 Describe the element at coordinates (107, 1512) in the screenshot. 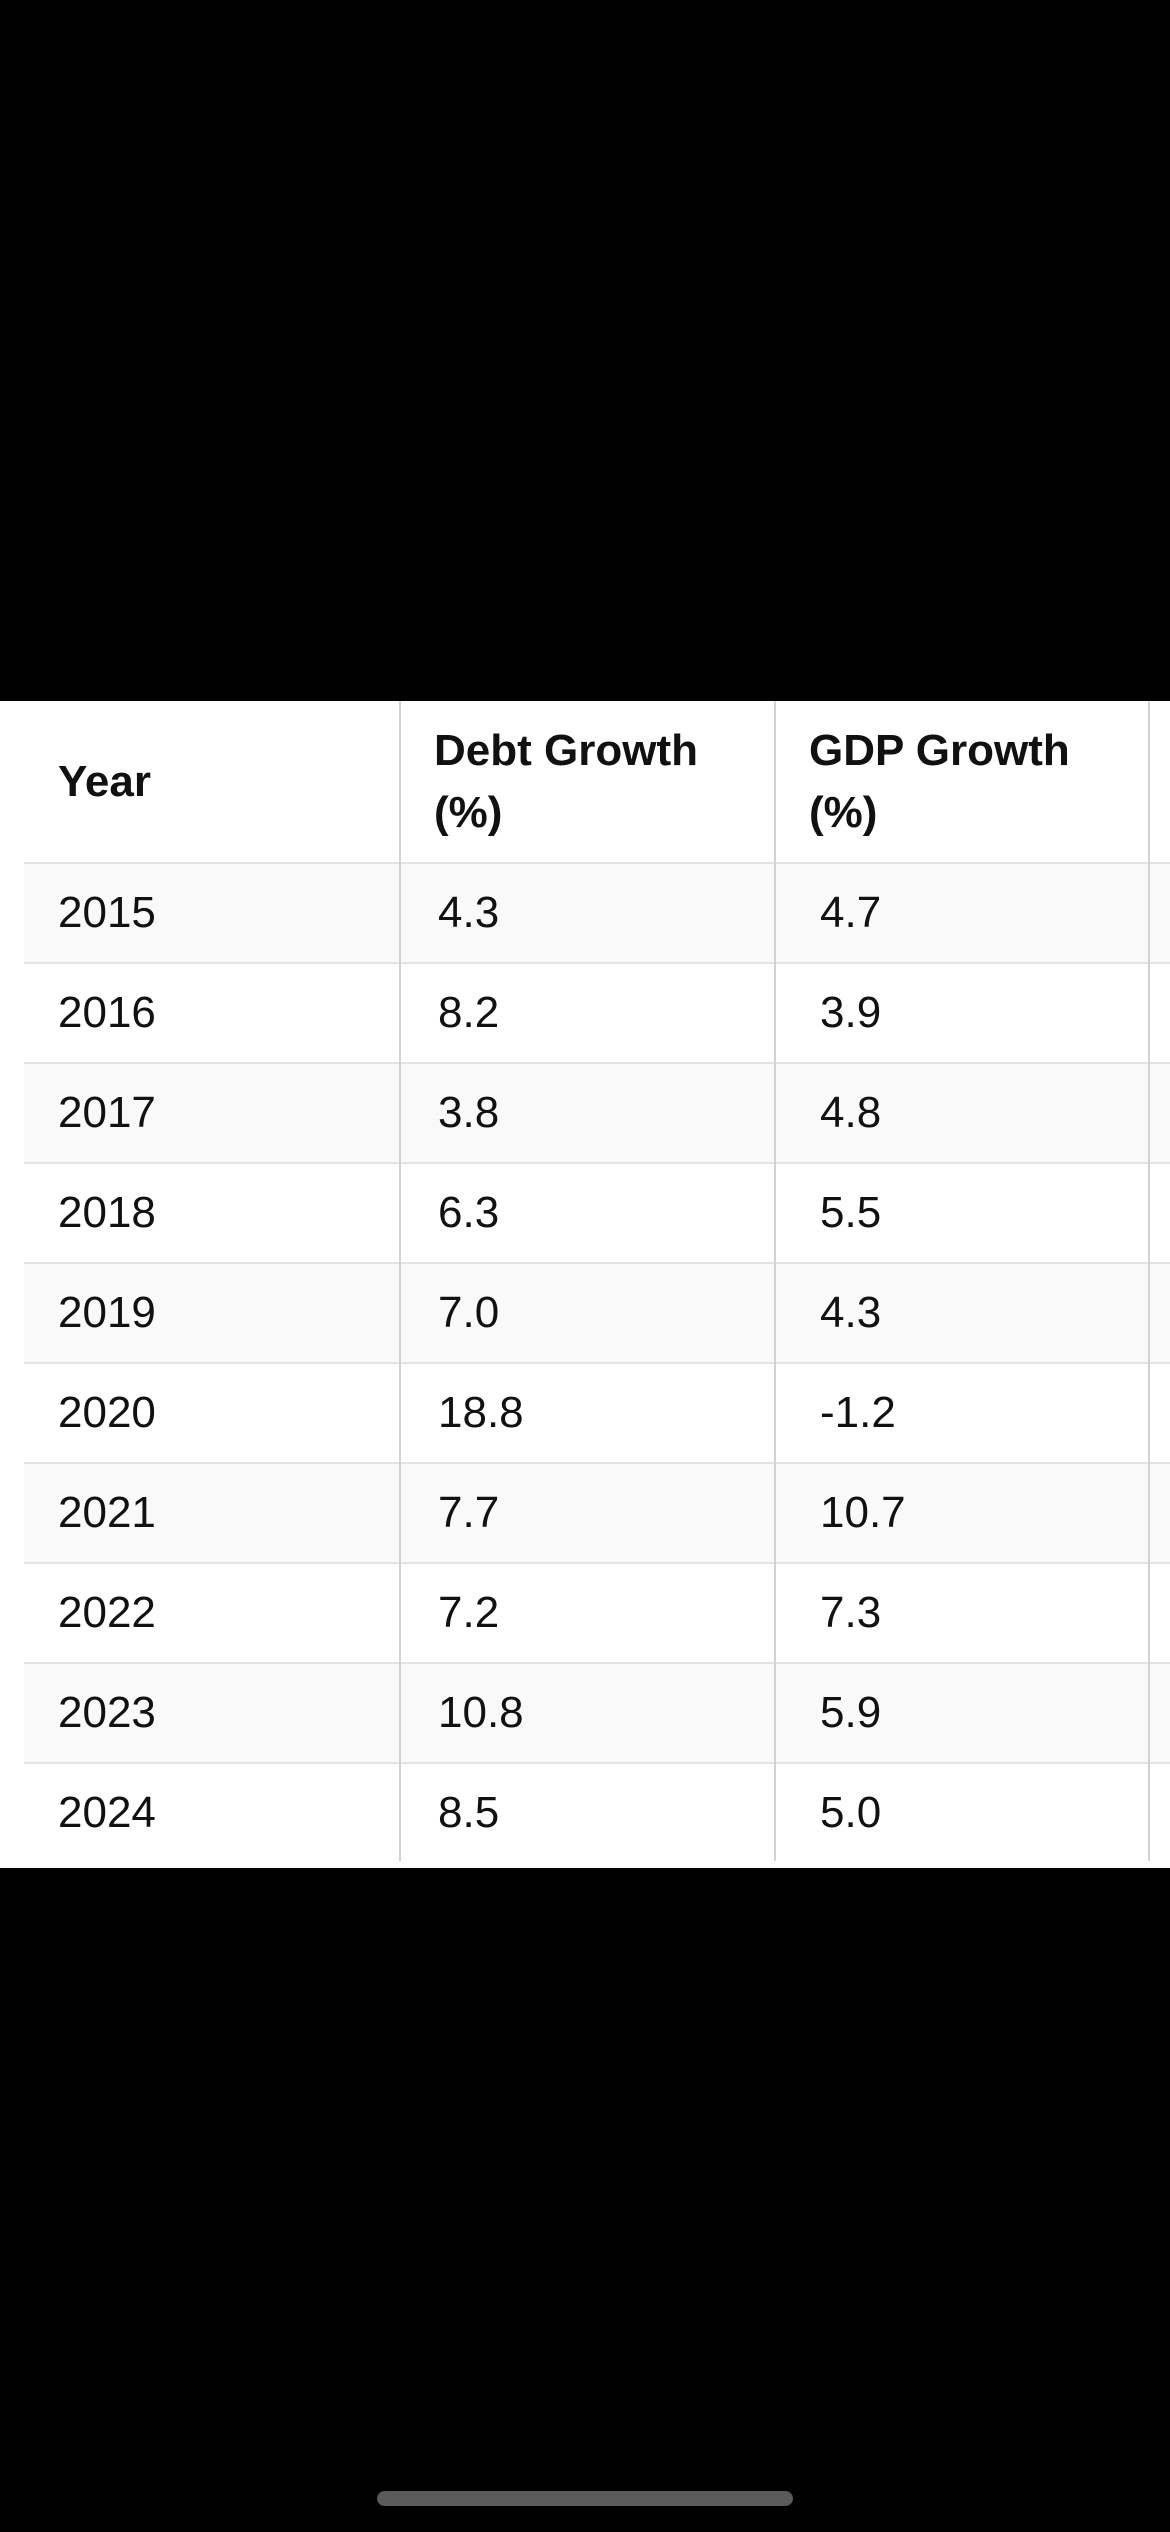

I see `cell-year: 2021` at that location.